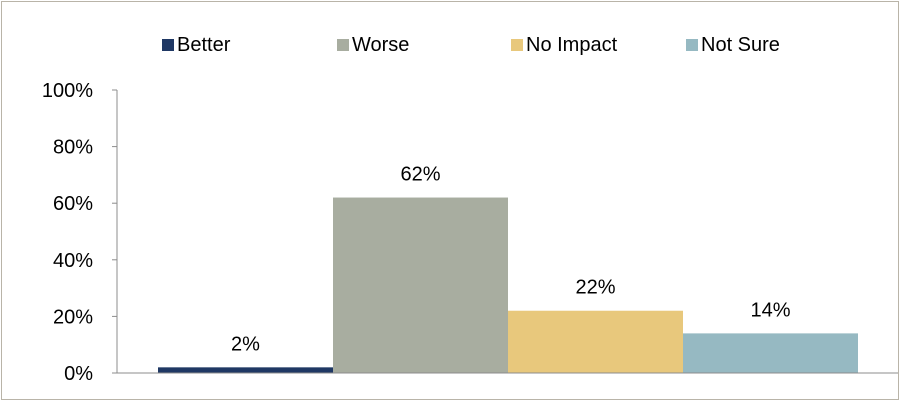 Image resolution: width=900 pixels, height=404 pixels. Describe the element at coordinates (67, 91) in the screenshot. I see `y-tick-label: 100%` at that location.